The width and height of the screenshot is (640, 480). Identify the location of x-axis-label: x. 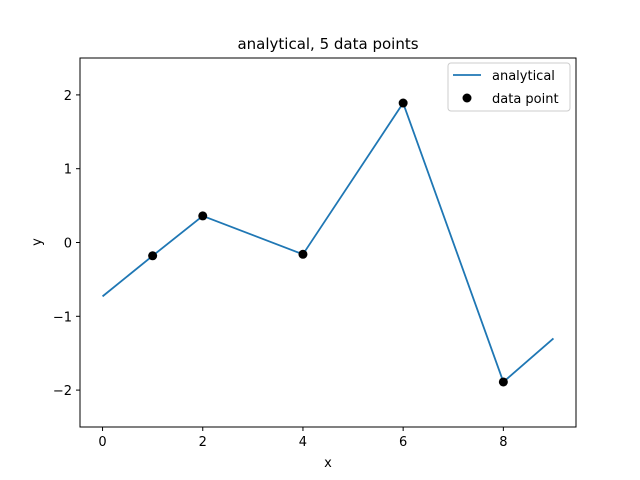
(328, 463).